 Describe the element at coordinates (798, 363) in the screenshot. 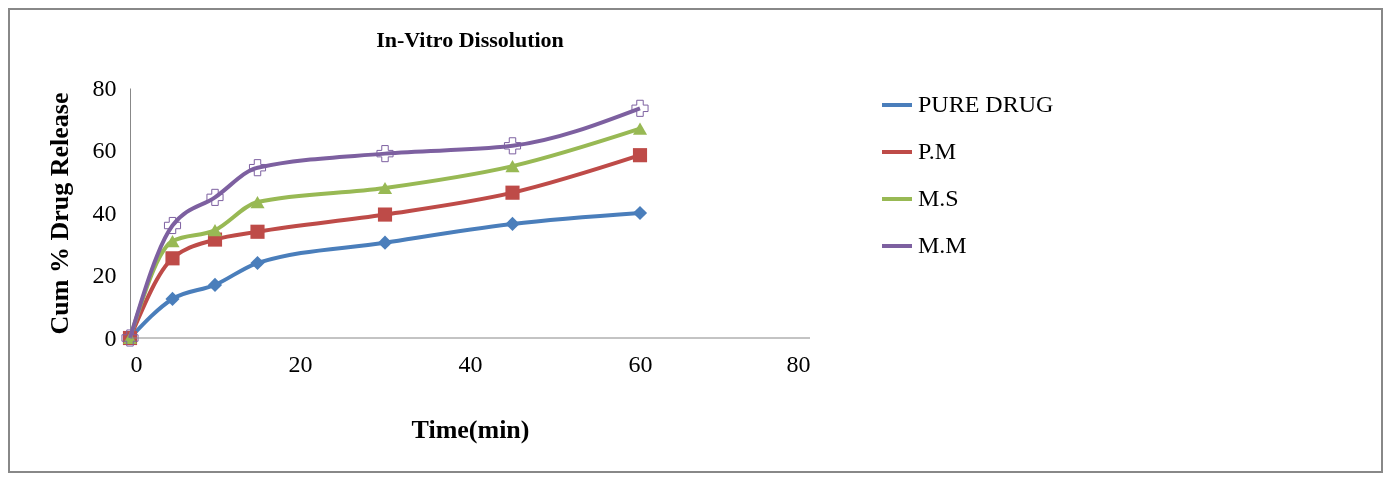

I see `x-tick-label: 80` at that location.